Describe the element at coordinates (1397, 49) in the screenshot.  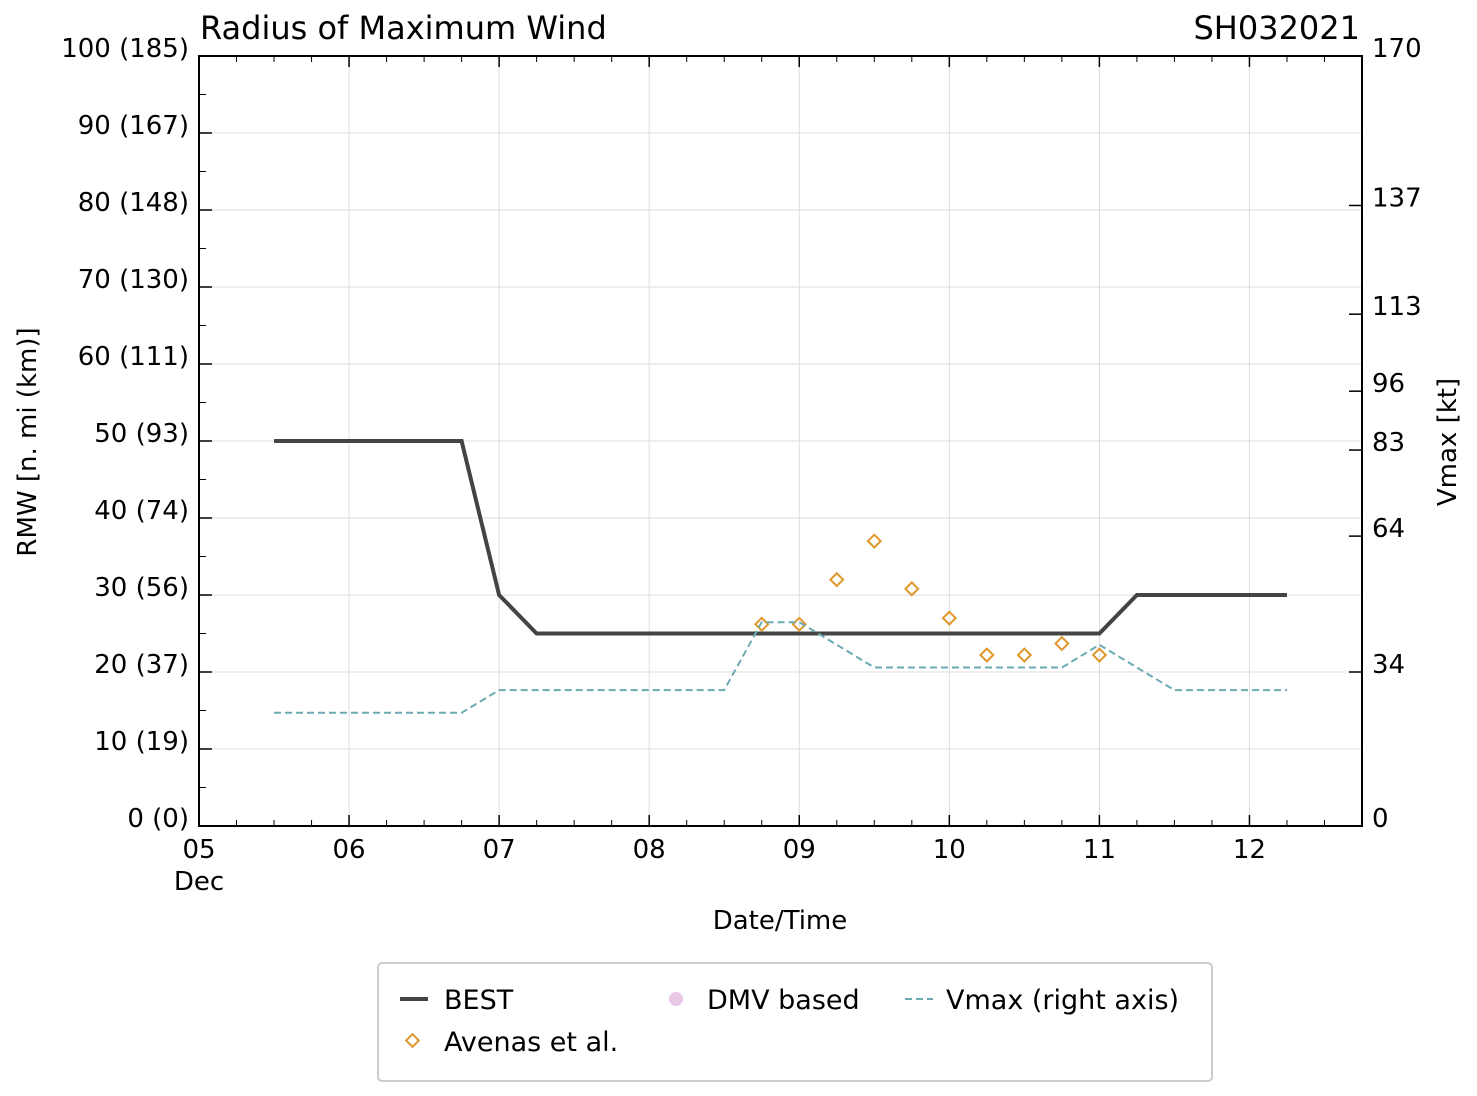
I see `y2-tick-label: 170` at that location.